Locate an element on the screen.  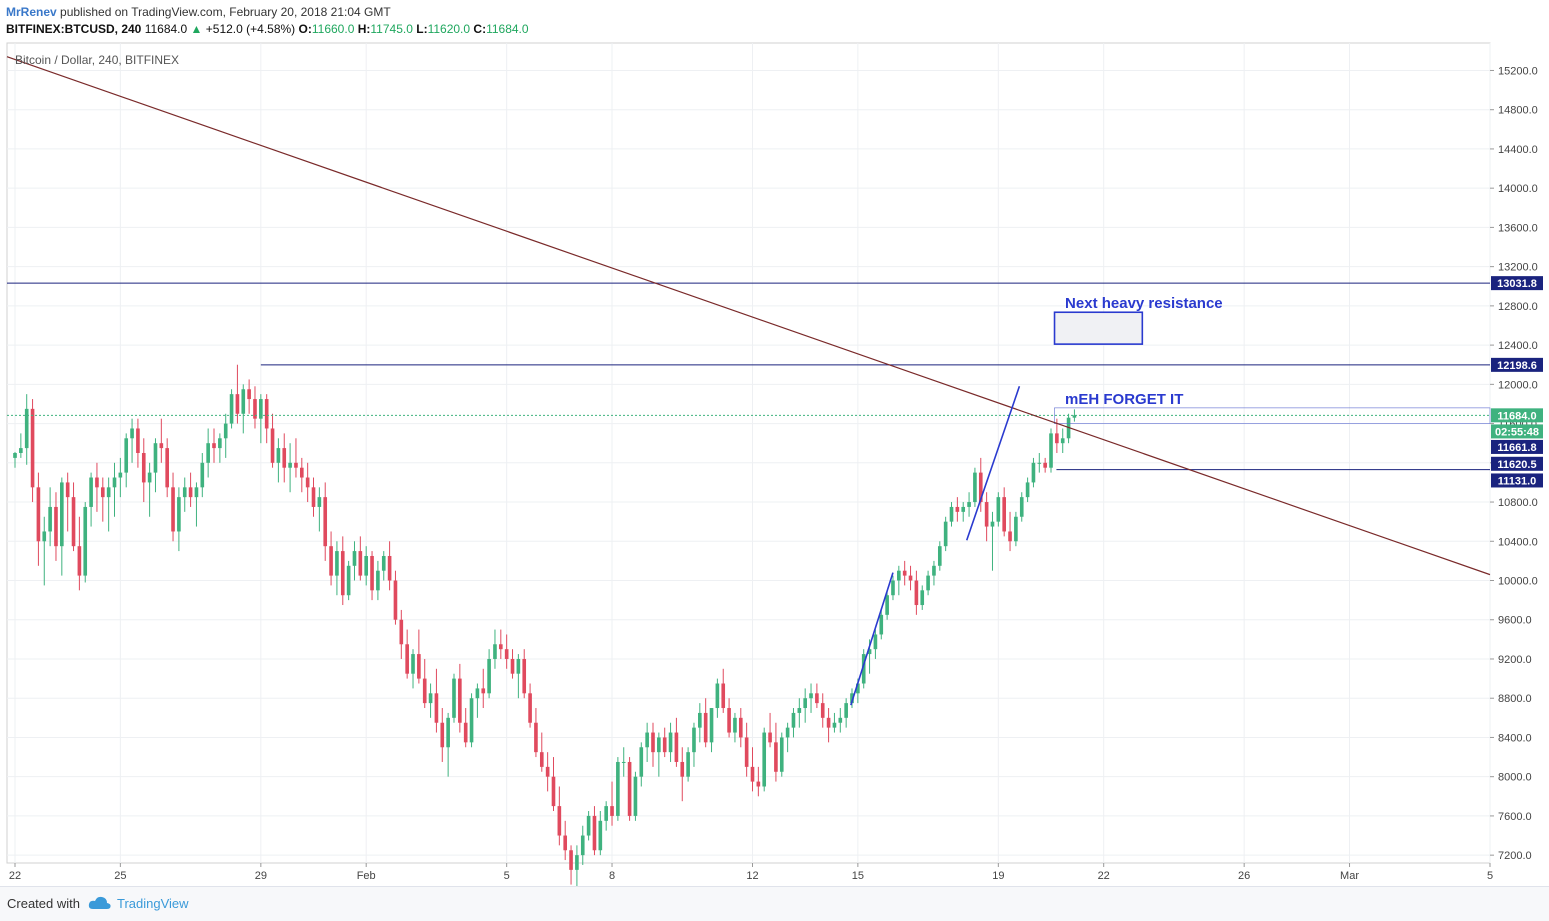
x-axis: 22 25 29 Feb 5 8 12 15 19 22 26 Mar 5 is located at coordinates (751, 872).